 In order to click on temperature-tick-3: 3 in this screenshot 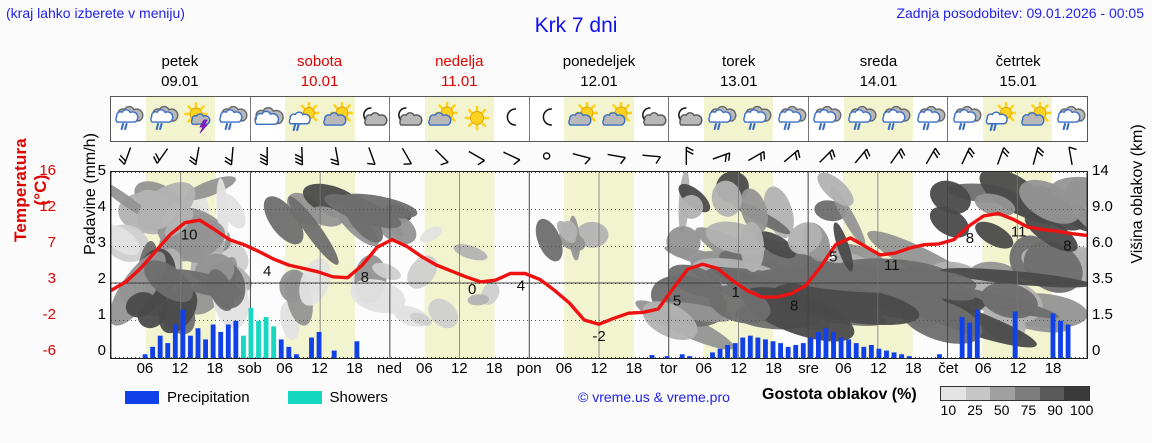, I will do `click(51, 278)`.